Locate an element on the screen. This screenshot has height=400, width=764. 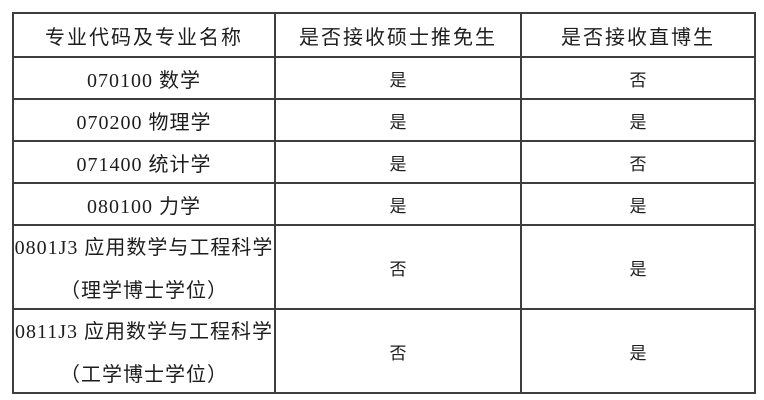
table-row: 080100 力学 是 是 is located at coordinates (384, 204).